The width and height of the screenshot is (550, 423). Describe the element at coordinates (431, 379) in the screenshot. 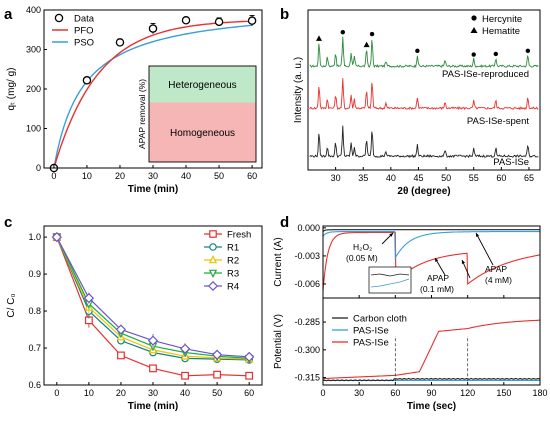

I see `potential-carbon-cloth` at that location.